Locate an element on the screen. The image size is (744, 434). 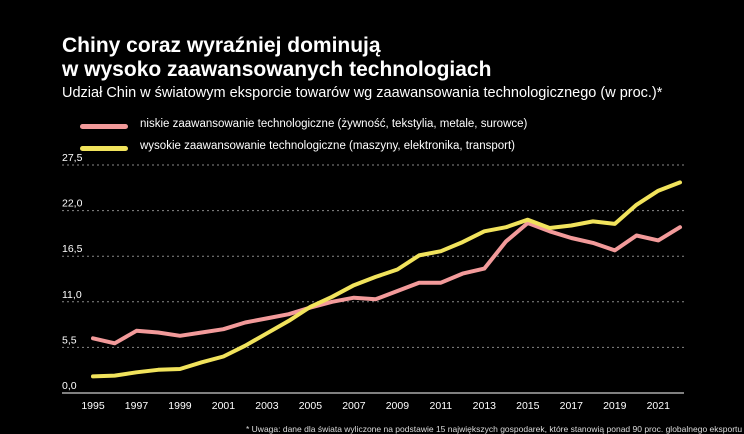
x-tick-label: 1995 is located at coordinates (93, 406).